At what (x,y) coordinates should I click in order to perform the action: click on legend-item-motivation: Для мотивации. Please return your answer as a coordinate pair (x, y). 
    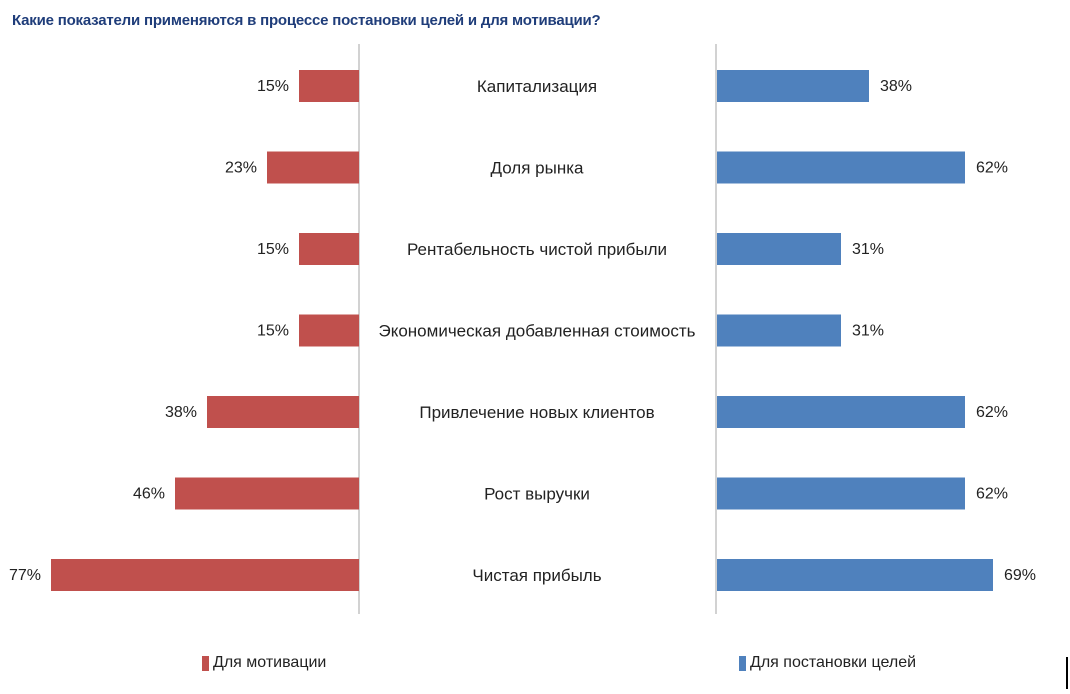
    Looking at the image, I should click on (264, 663).